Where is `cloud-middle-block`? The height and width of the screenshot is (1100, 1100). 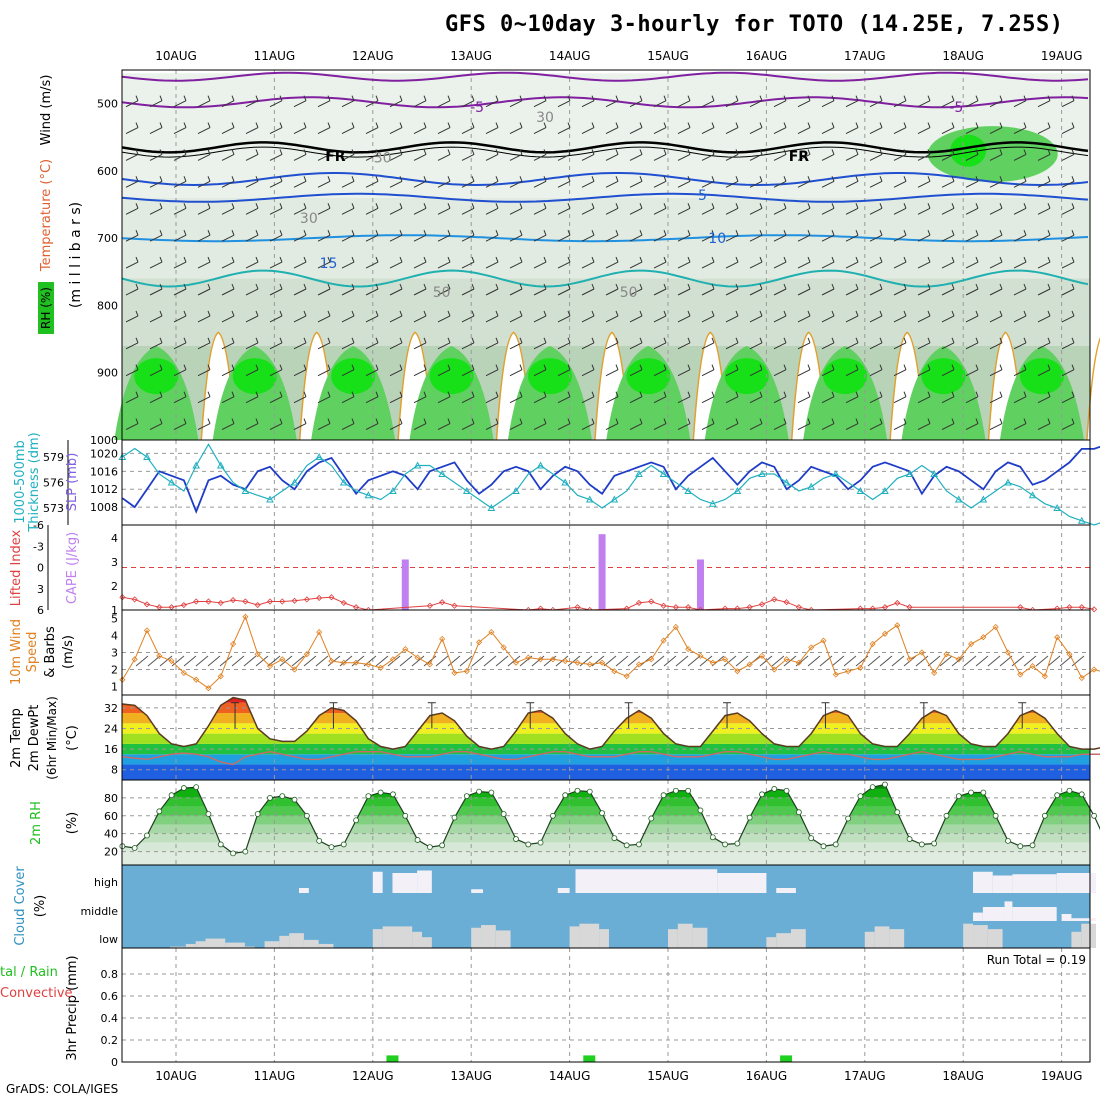 cloud-middle-block is located at coordinates (1008, 911).